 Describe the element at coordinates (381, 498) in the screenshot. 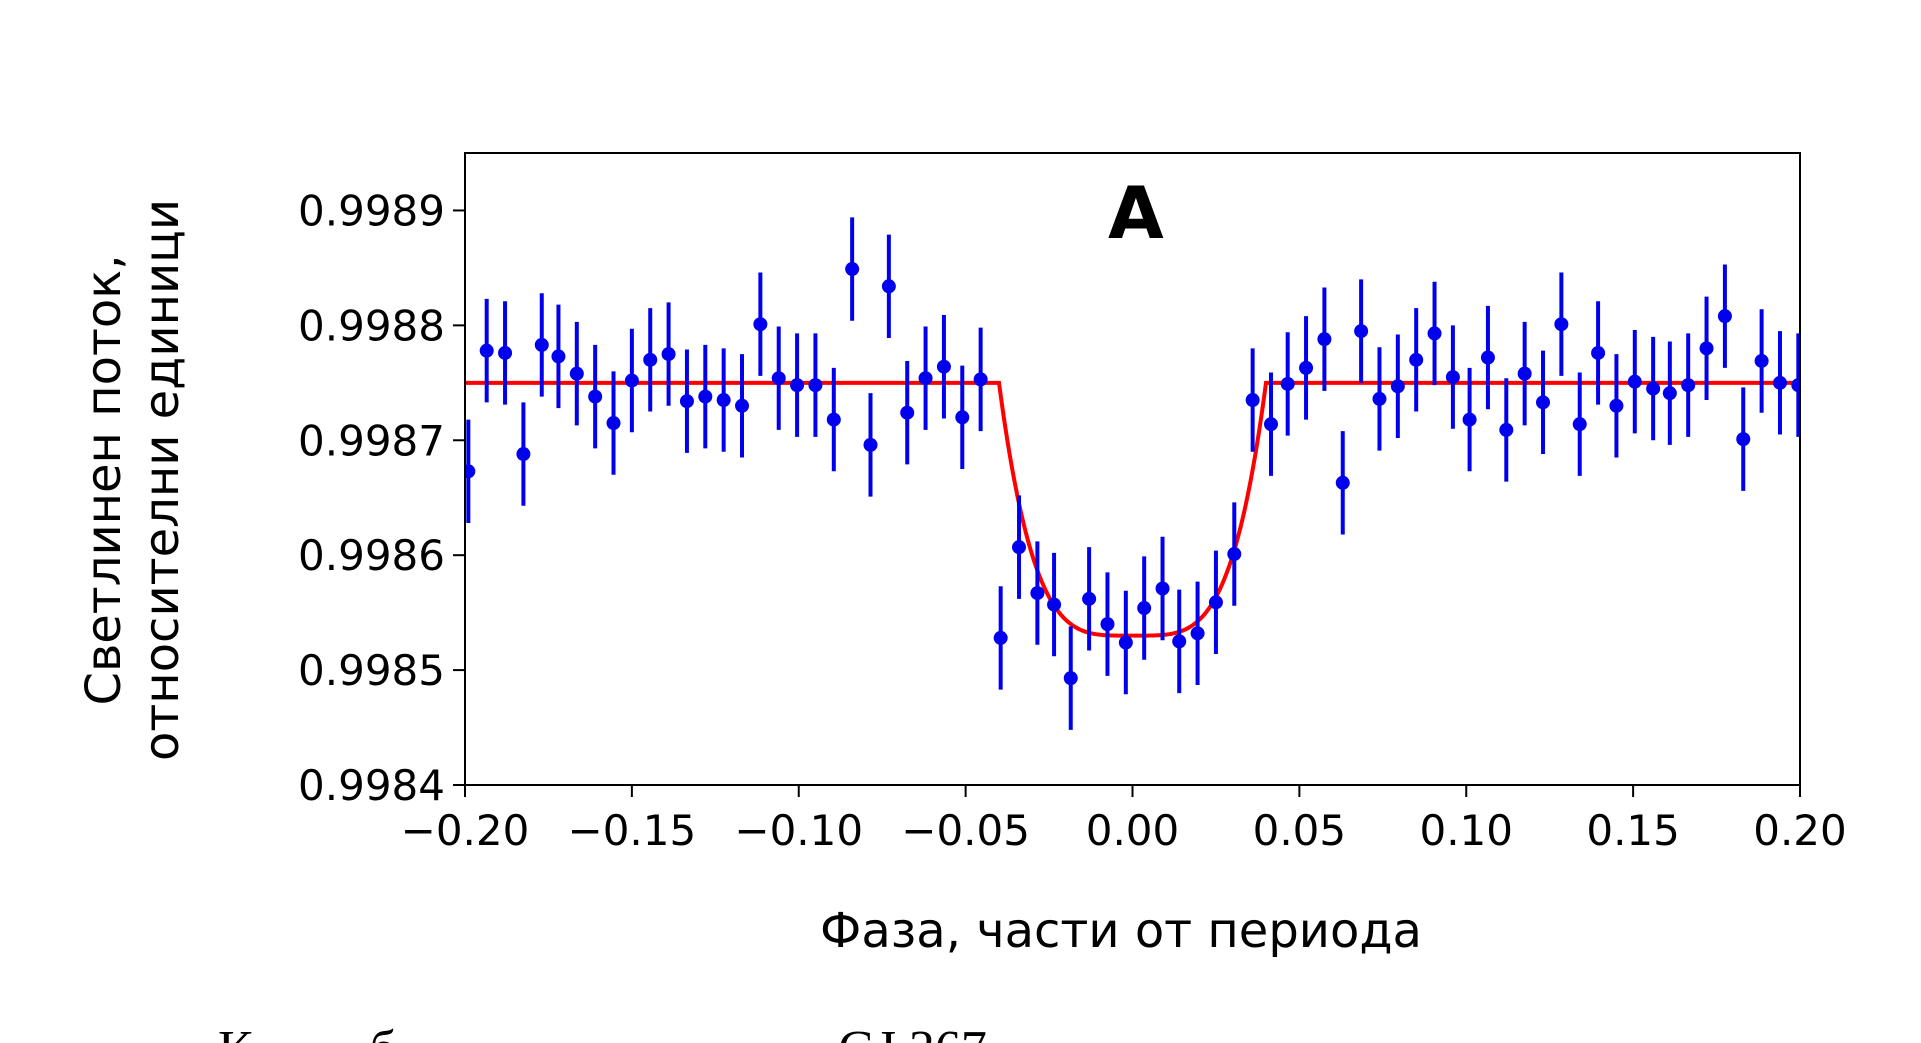

I see `y-axis-ticks: 0.9984 0.9985 0.9986 0.9987 0.9988 0.9989` at that location.